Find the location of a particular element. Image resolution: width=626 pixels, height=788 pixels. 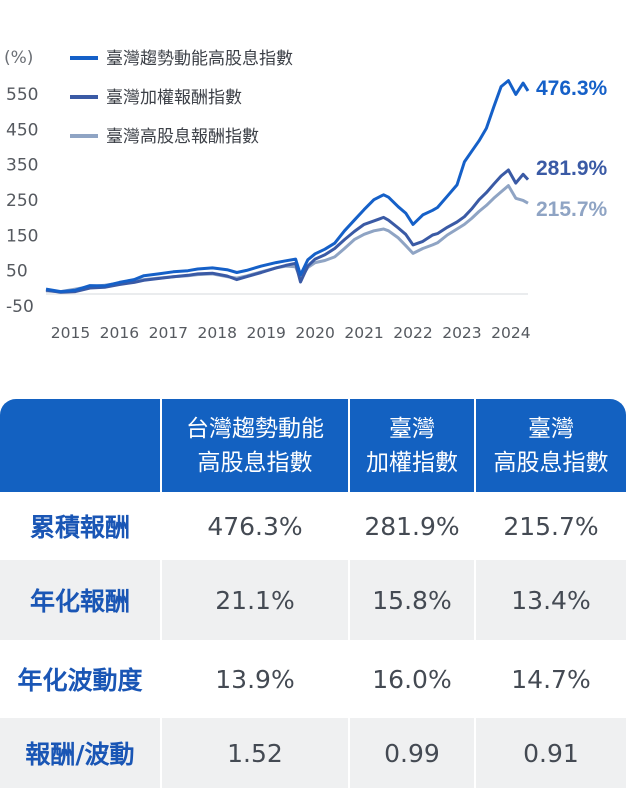

y-tick-label: 150 is located at coordinates (22, 236).